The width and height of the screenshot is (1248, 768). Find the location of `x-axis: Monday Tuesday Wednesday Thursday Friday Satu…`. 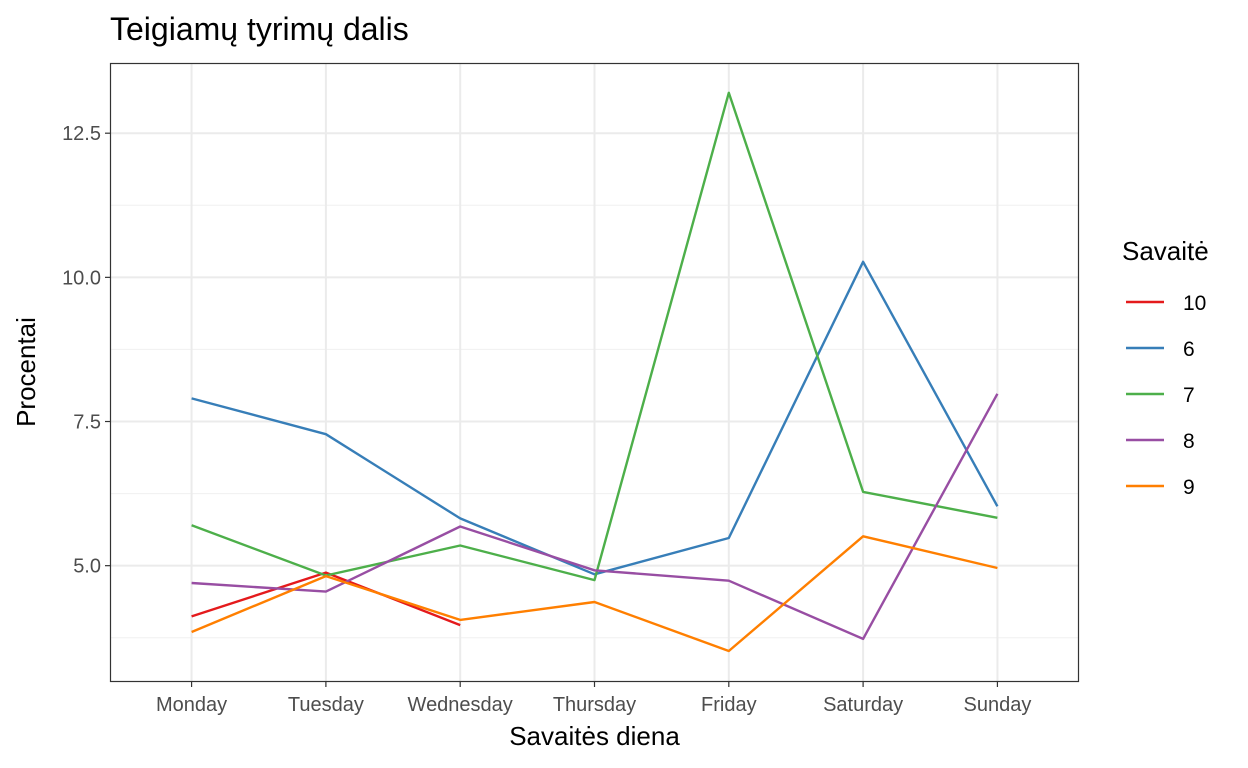

x-axis: Monday Tuesday Wednesday Thursday Friday Satu… is located at coordinates (593, 698).